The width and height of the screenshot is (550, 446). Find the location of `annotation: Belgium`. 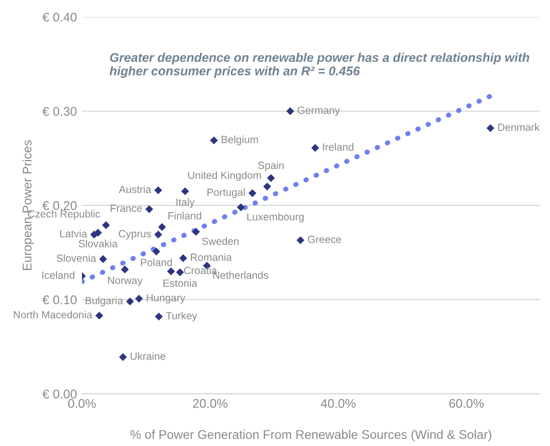

annotation: Belgium is located at coordinates (240, 141).